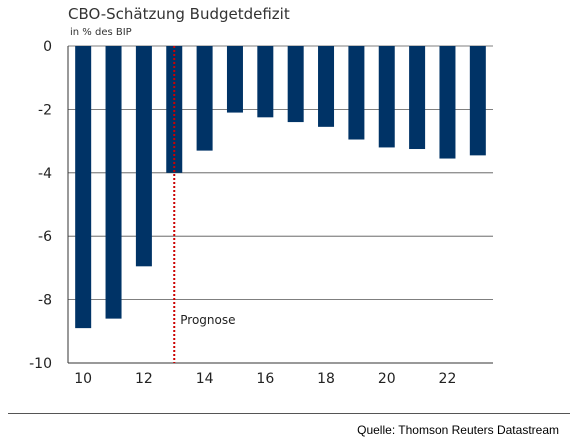  I want to click on x-tick-label: 10, so click(83, 379).